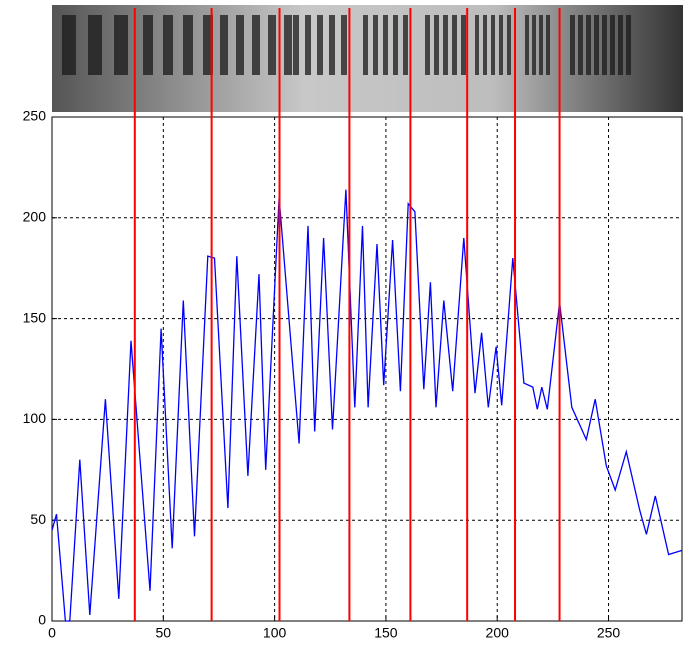  Describe the element at coordinates (52, 633) in the screenshot. I see `x-tick-label: 0` at that location.